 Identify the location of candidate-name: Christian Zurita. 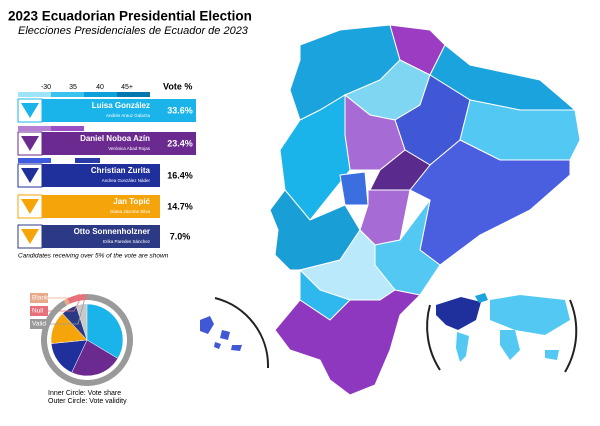
(121, 170).